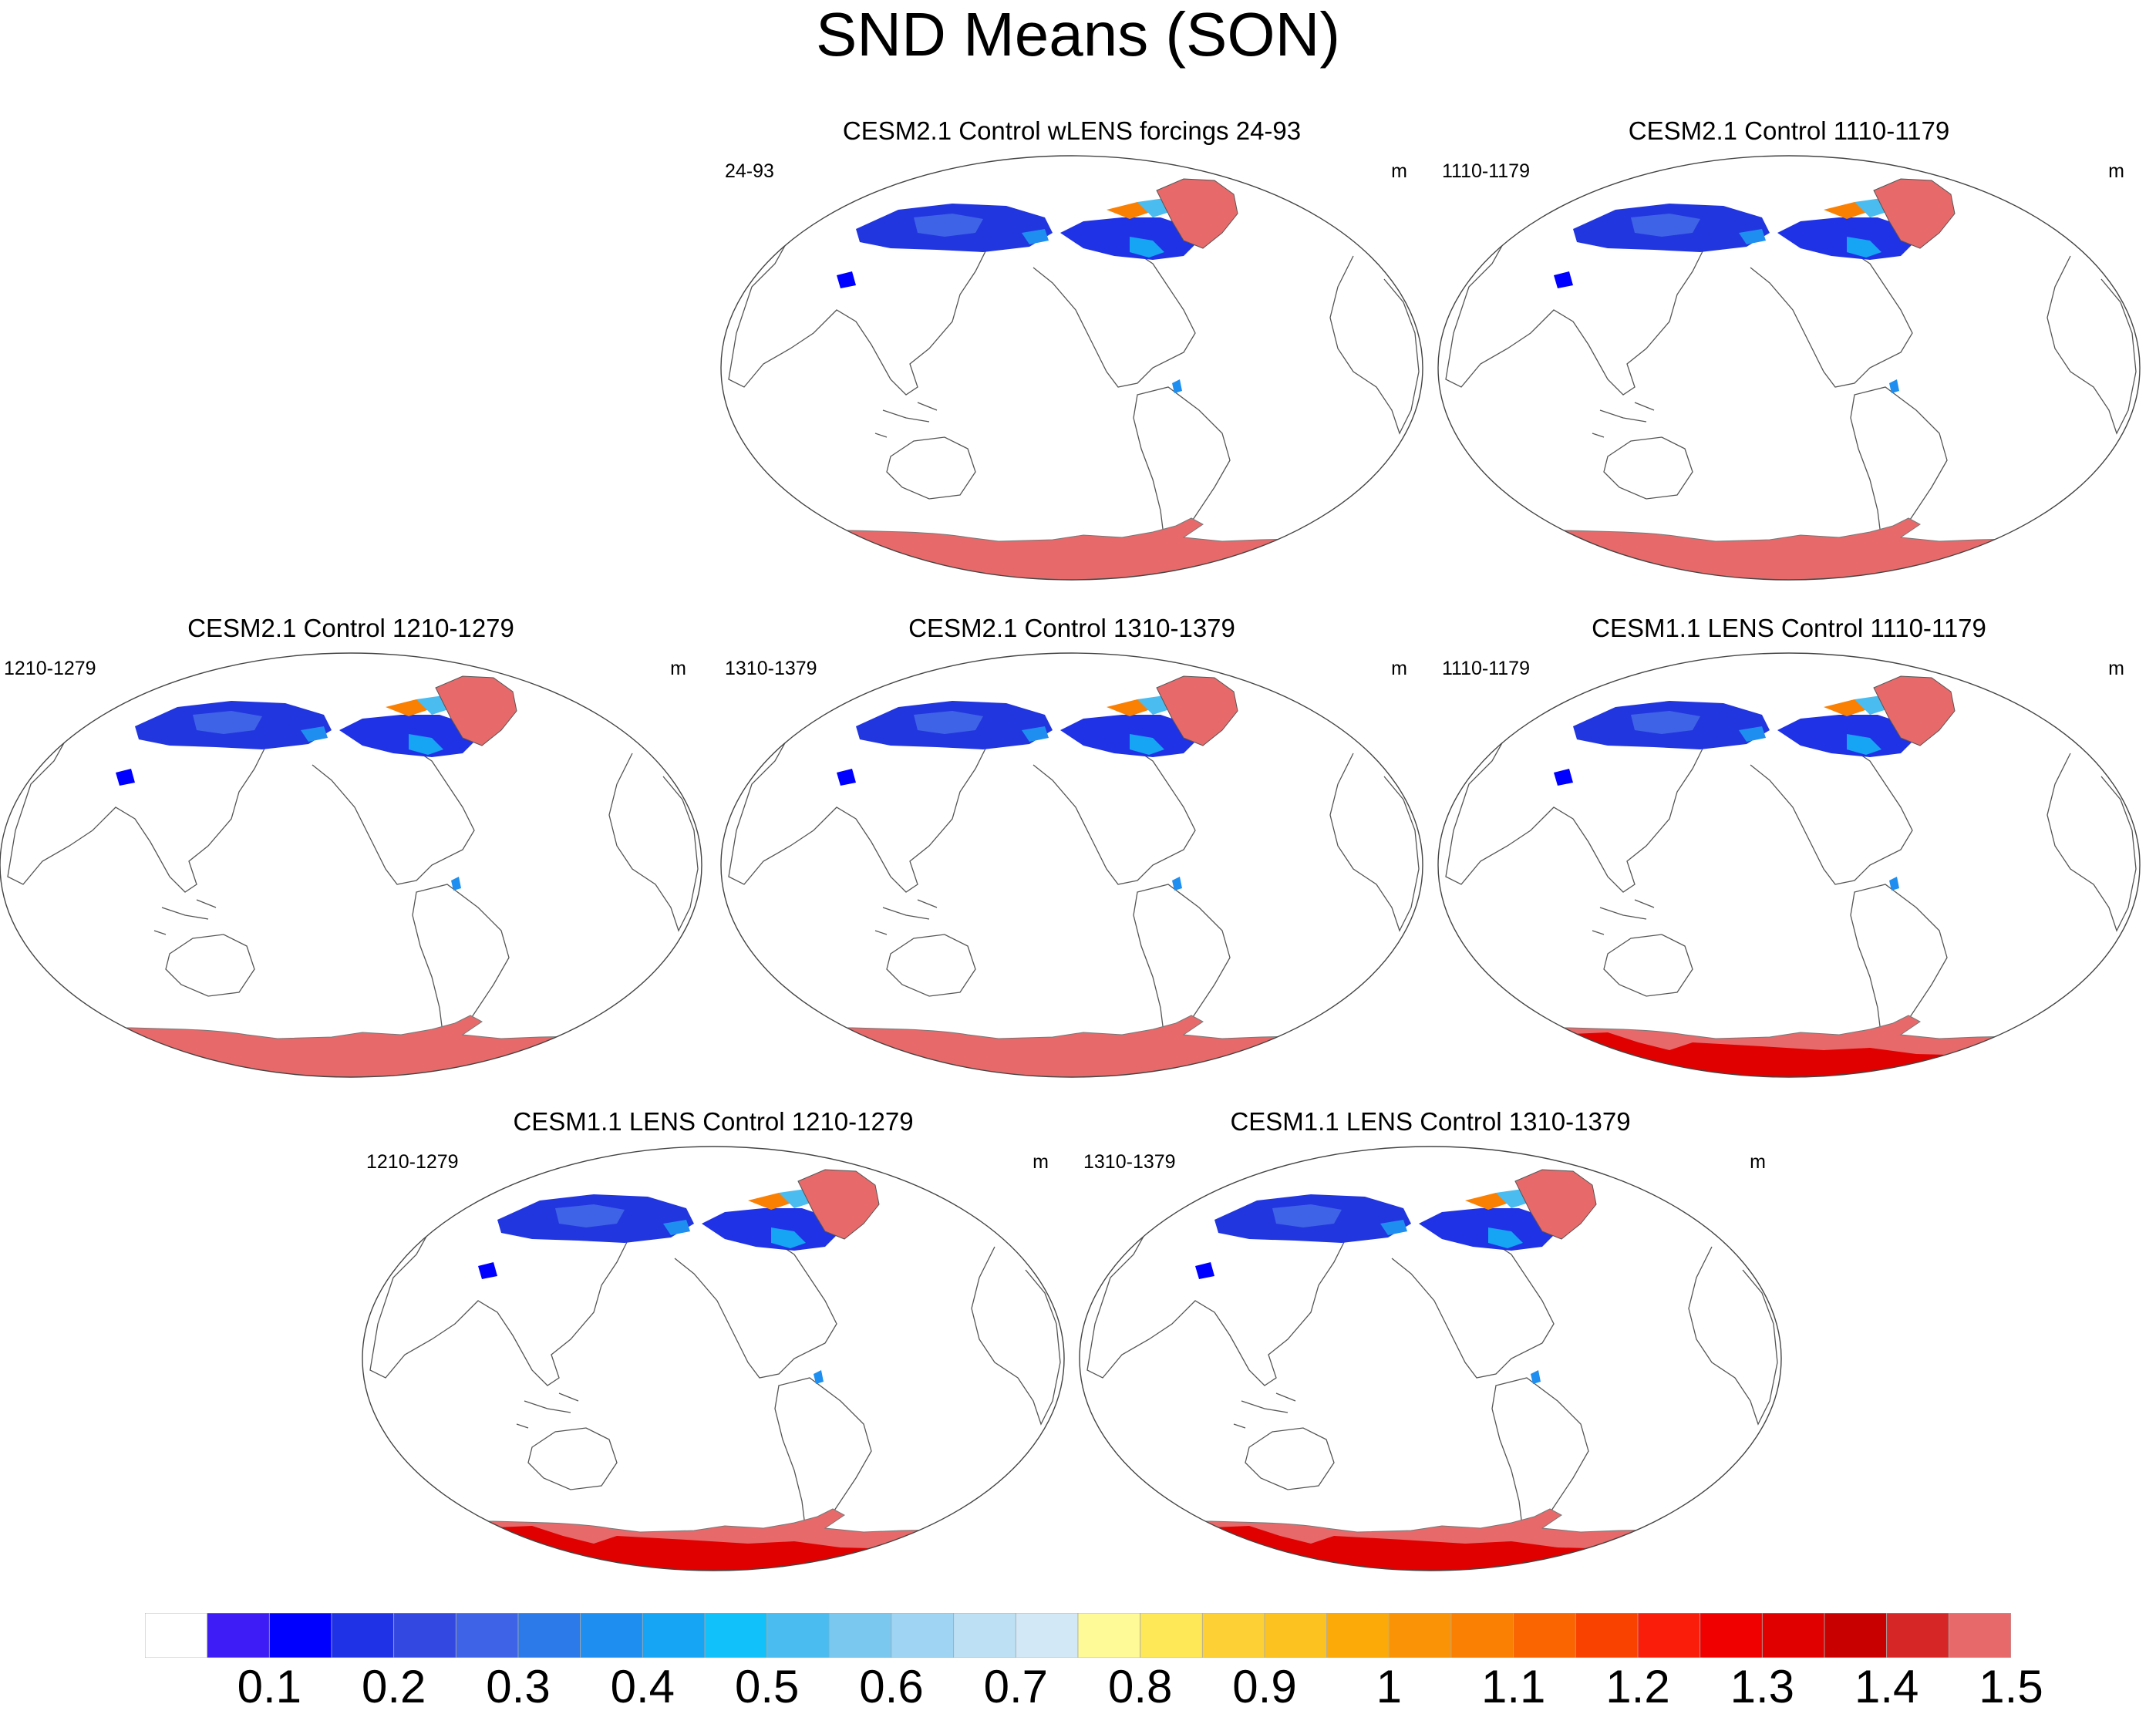  I want to click on panel-title: CESM2.1 Control 1110-1179, so click(1789, 130).